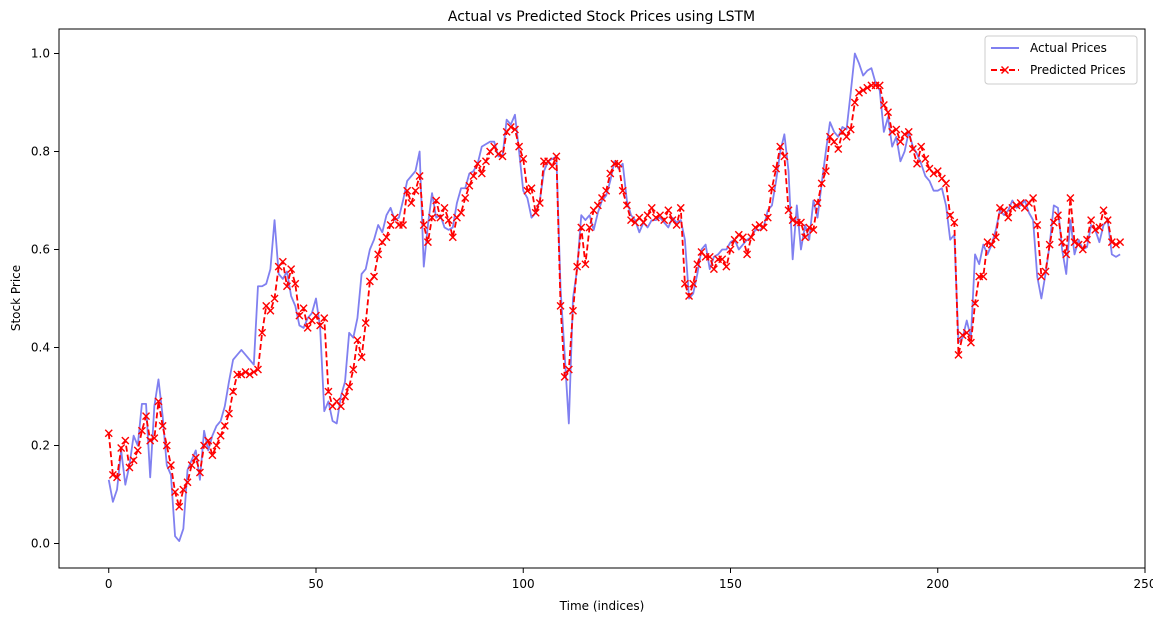 The image size is (1153, 622). Describe the element at coordinates (40, 152) in the screenshot. I see `y-tick-label: 0.8` at that location.